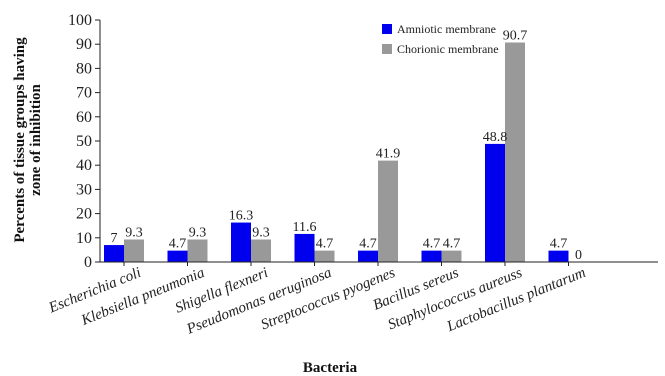 The height and width of the screenshot is (376, 665). Describe the element at coordinates (114, 238) in the screenshot. I see `data-label: 7` at that location.